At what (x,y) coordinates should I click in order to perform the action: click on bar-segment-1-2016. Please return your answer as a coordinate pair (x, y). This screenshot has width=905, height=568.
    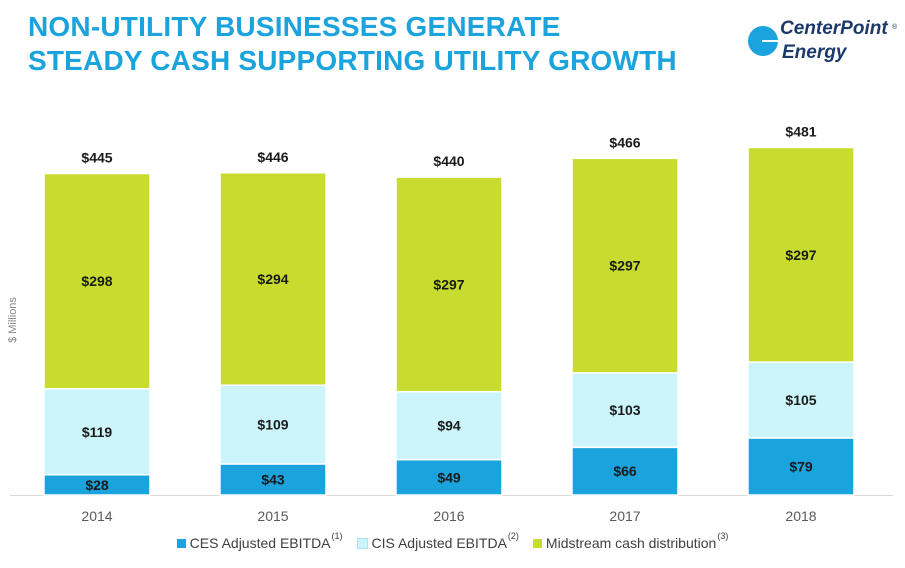
    Looking at the image, I should click on (449, 477).